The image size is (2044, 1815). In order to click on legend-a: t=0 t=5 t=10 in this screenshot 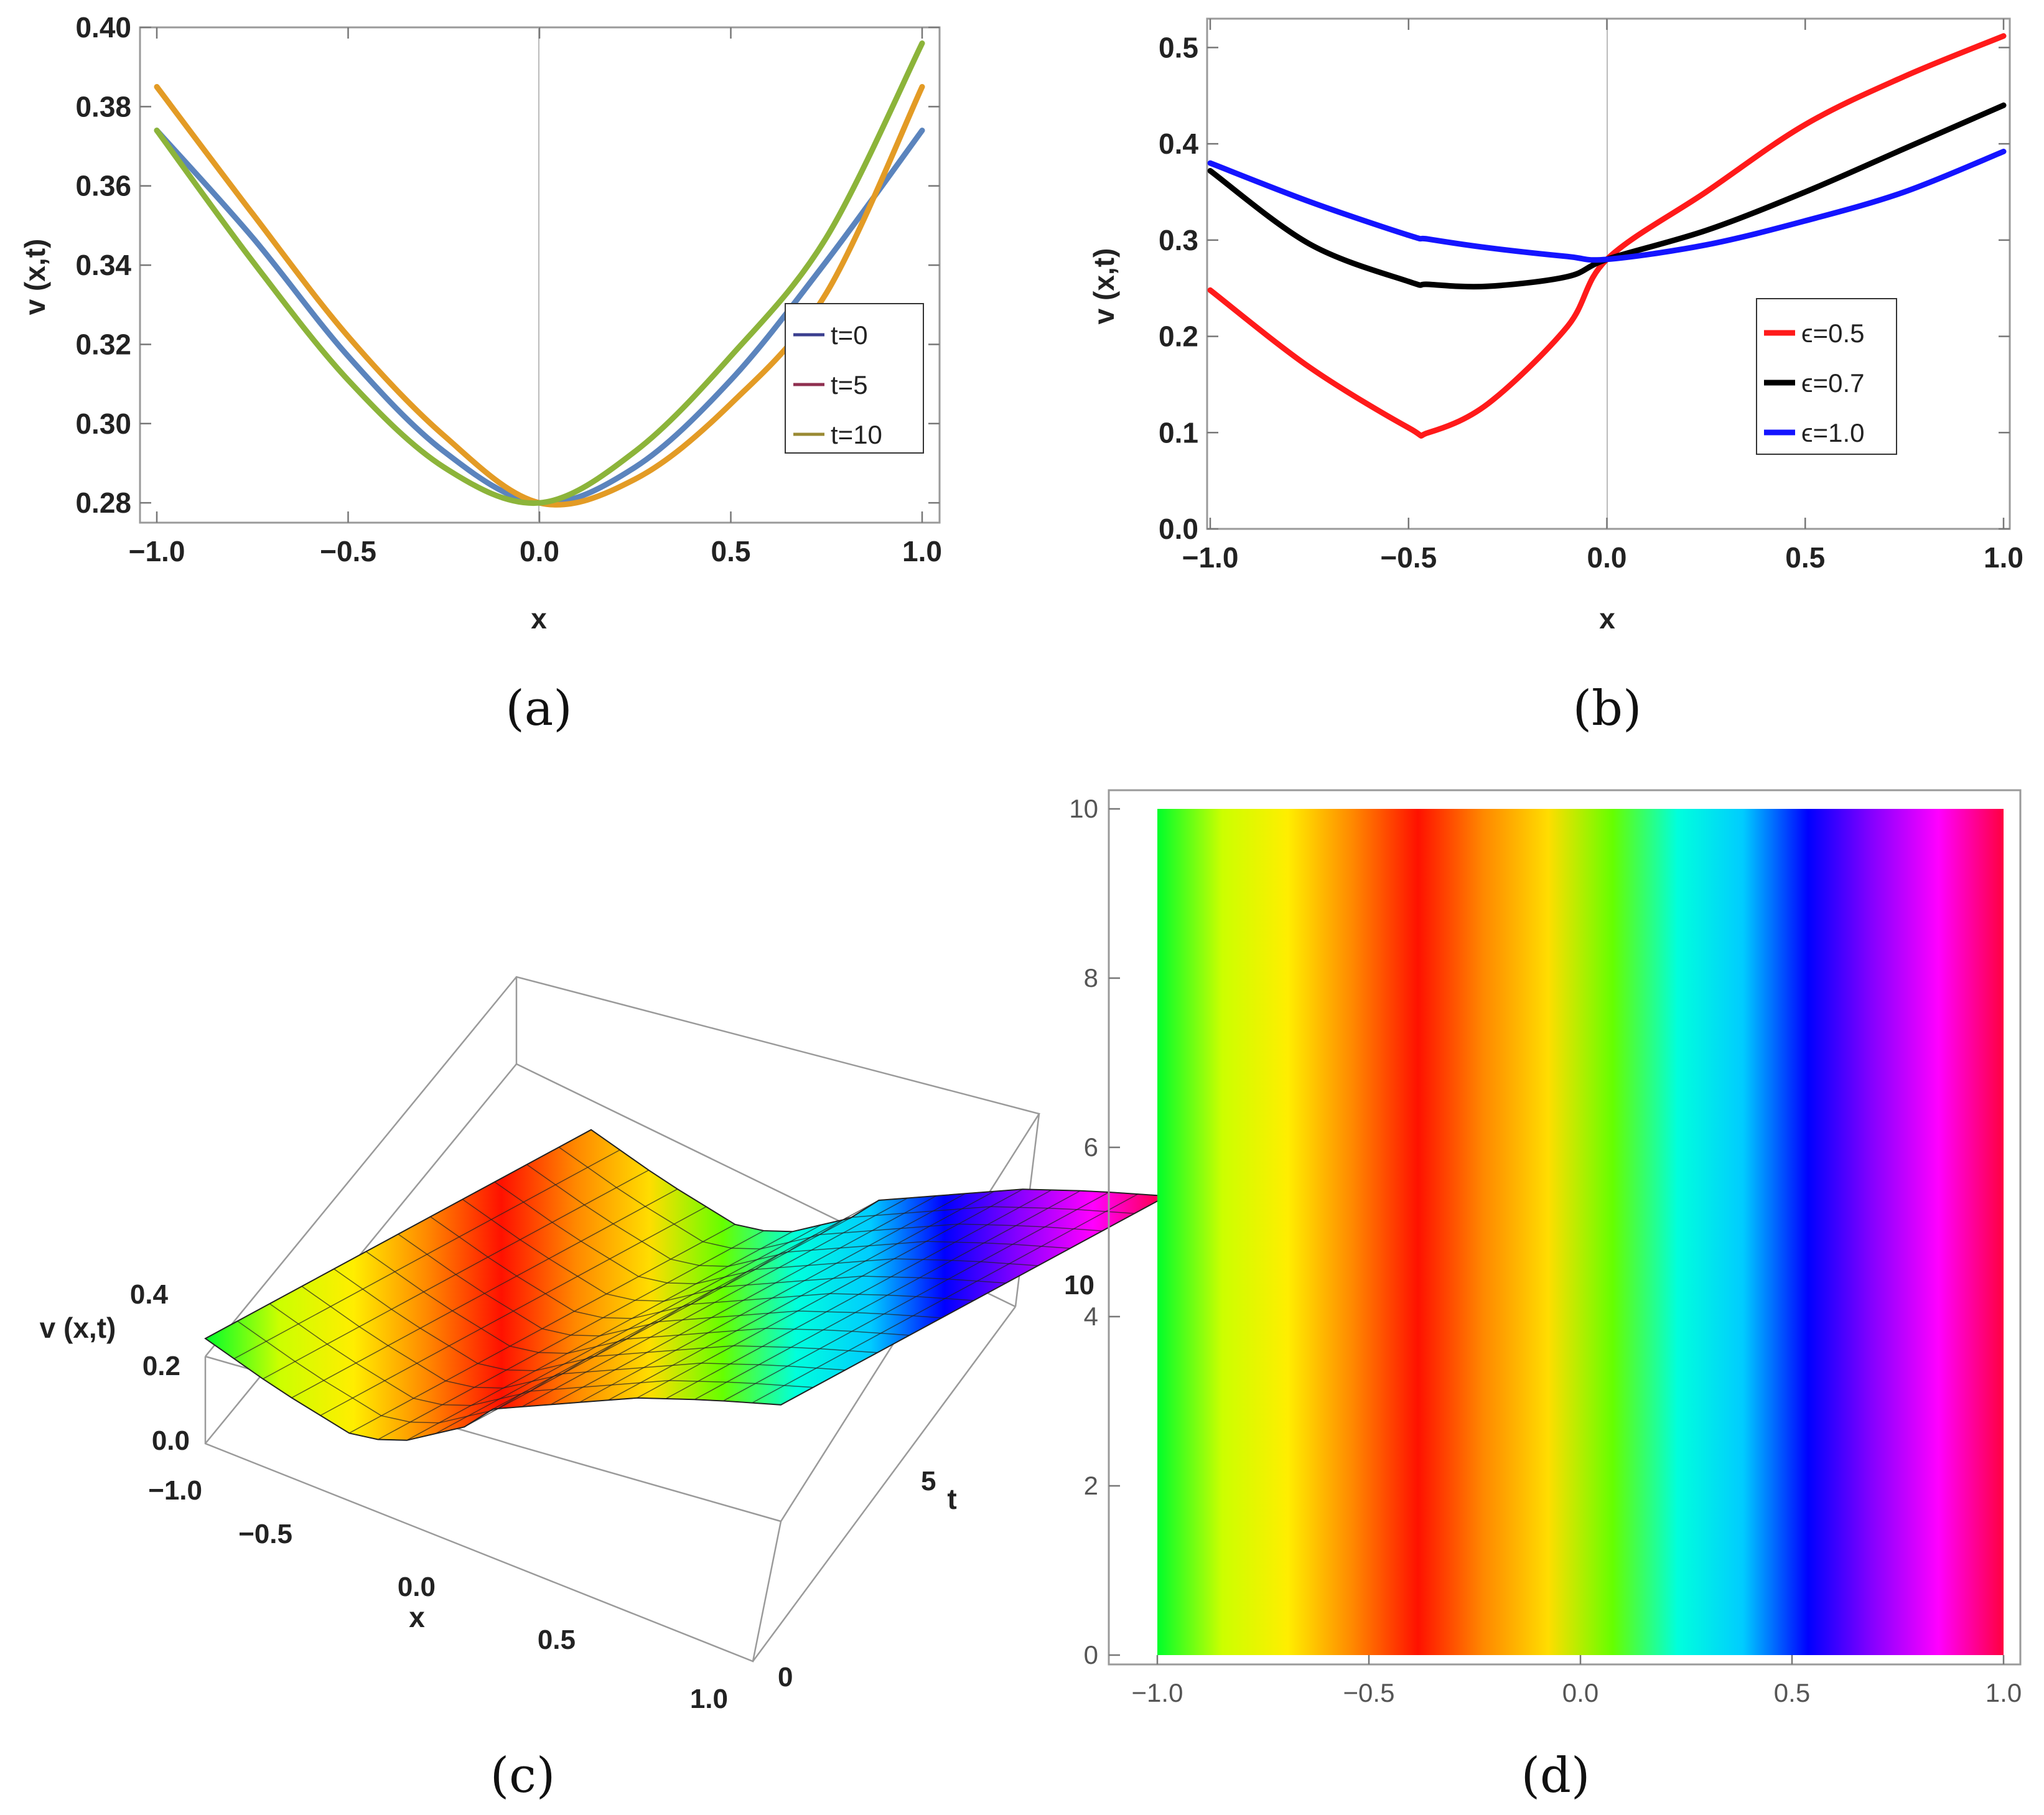, I will do `click(855, 379)`.